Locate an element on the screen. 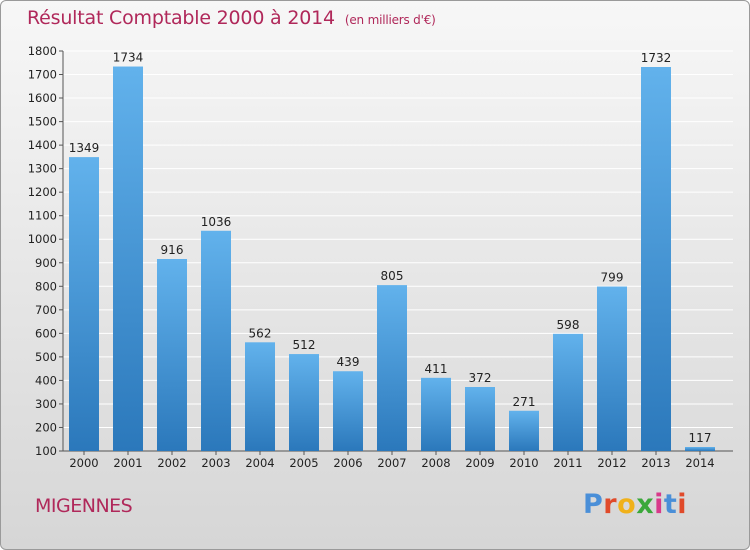  data-label: 1349 is located at coordinates (84, 148).